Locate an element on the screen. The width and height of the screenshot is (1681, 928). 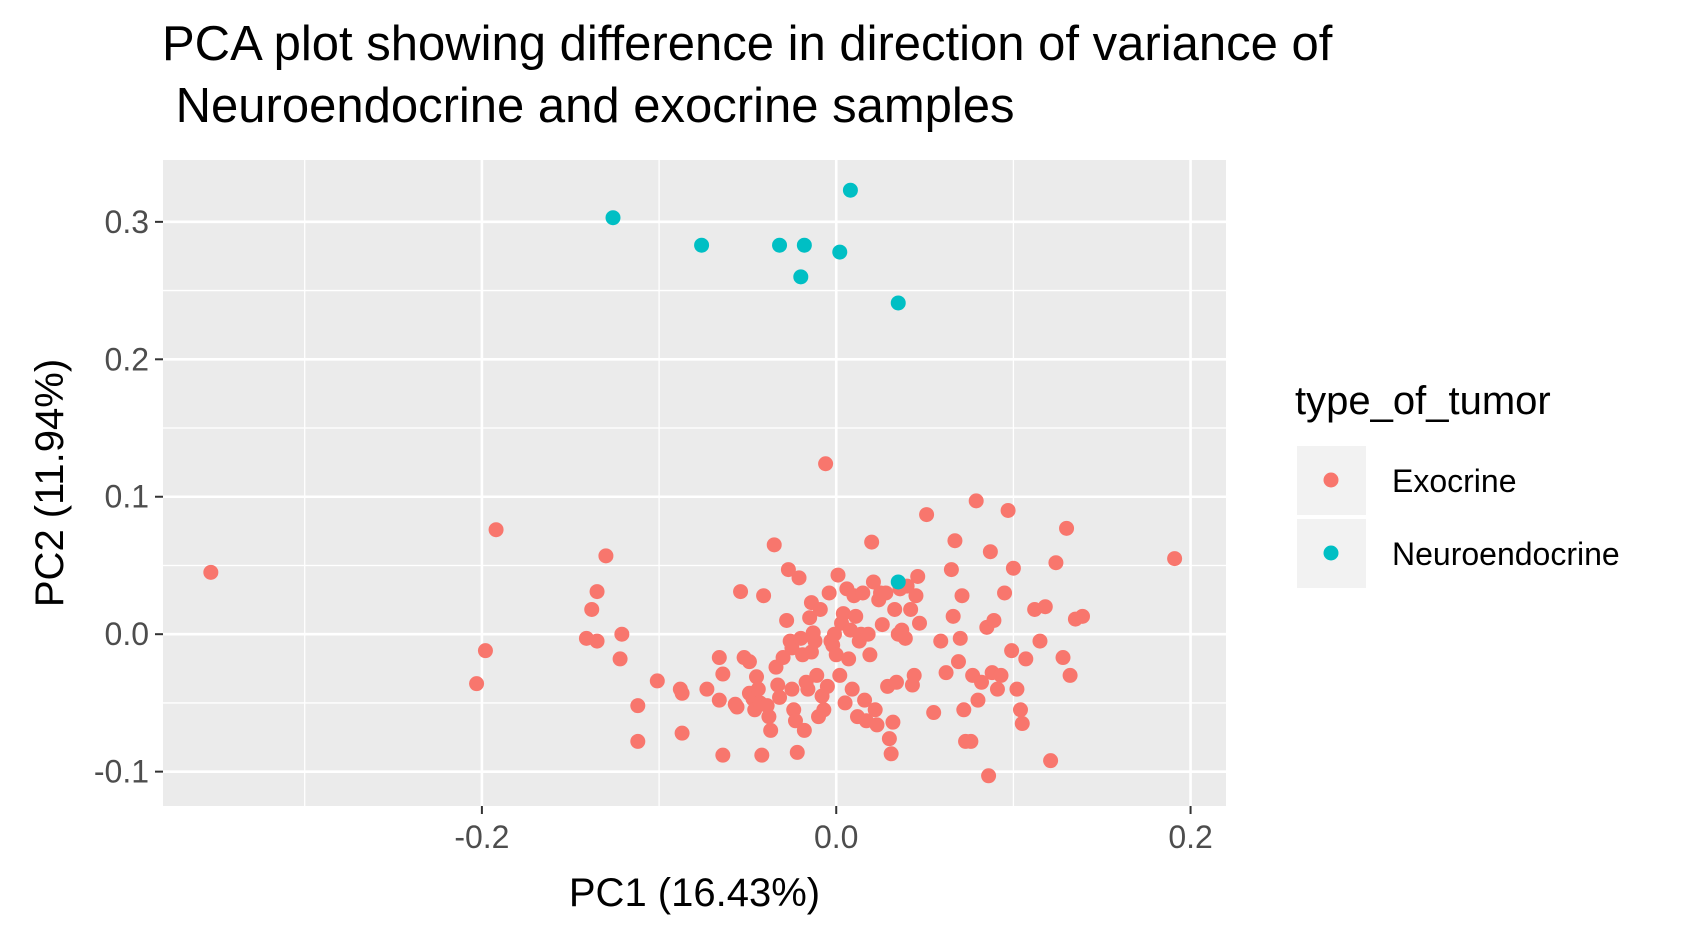
x-axis: -0.2 0.0 0.2 is located at coordinates (833, 830).